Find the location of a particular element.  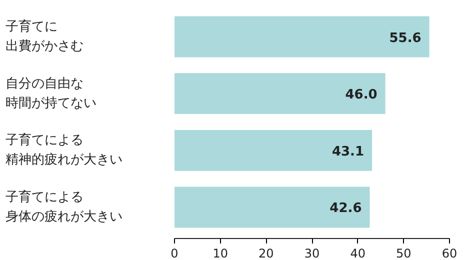

x-tick-label: 10 is located at coordinates (220, 253).